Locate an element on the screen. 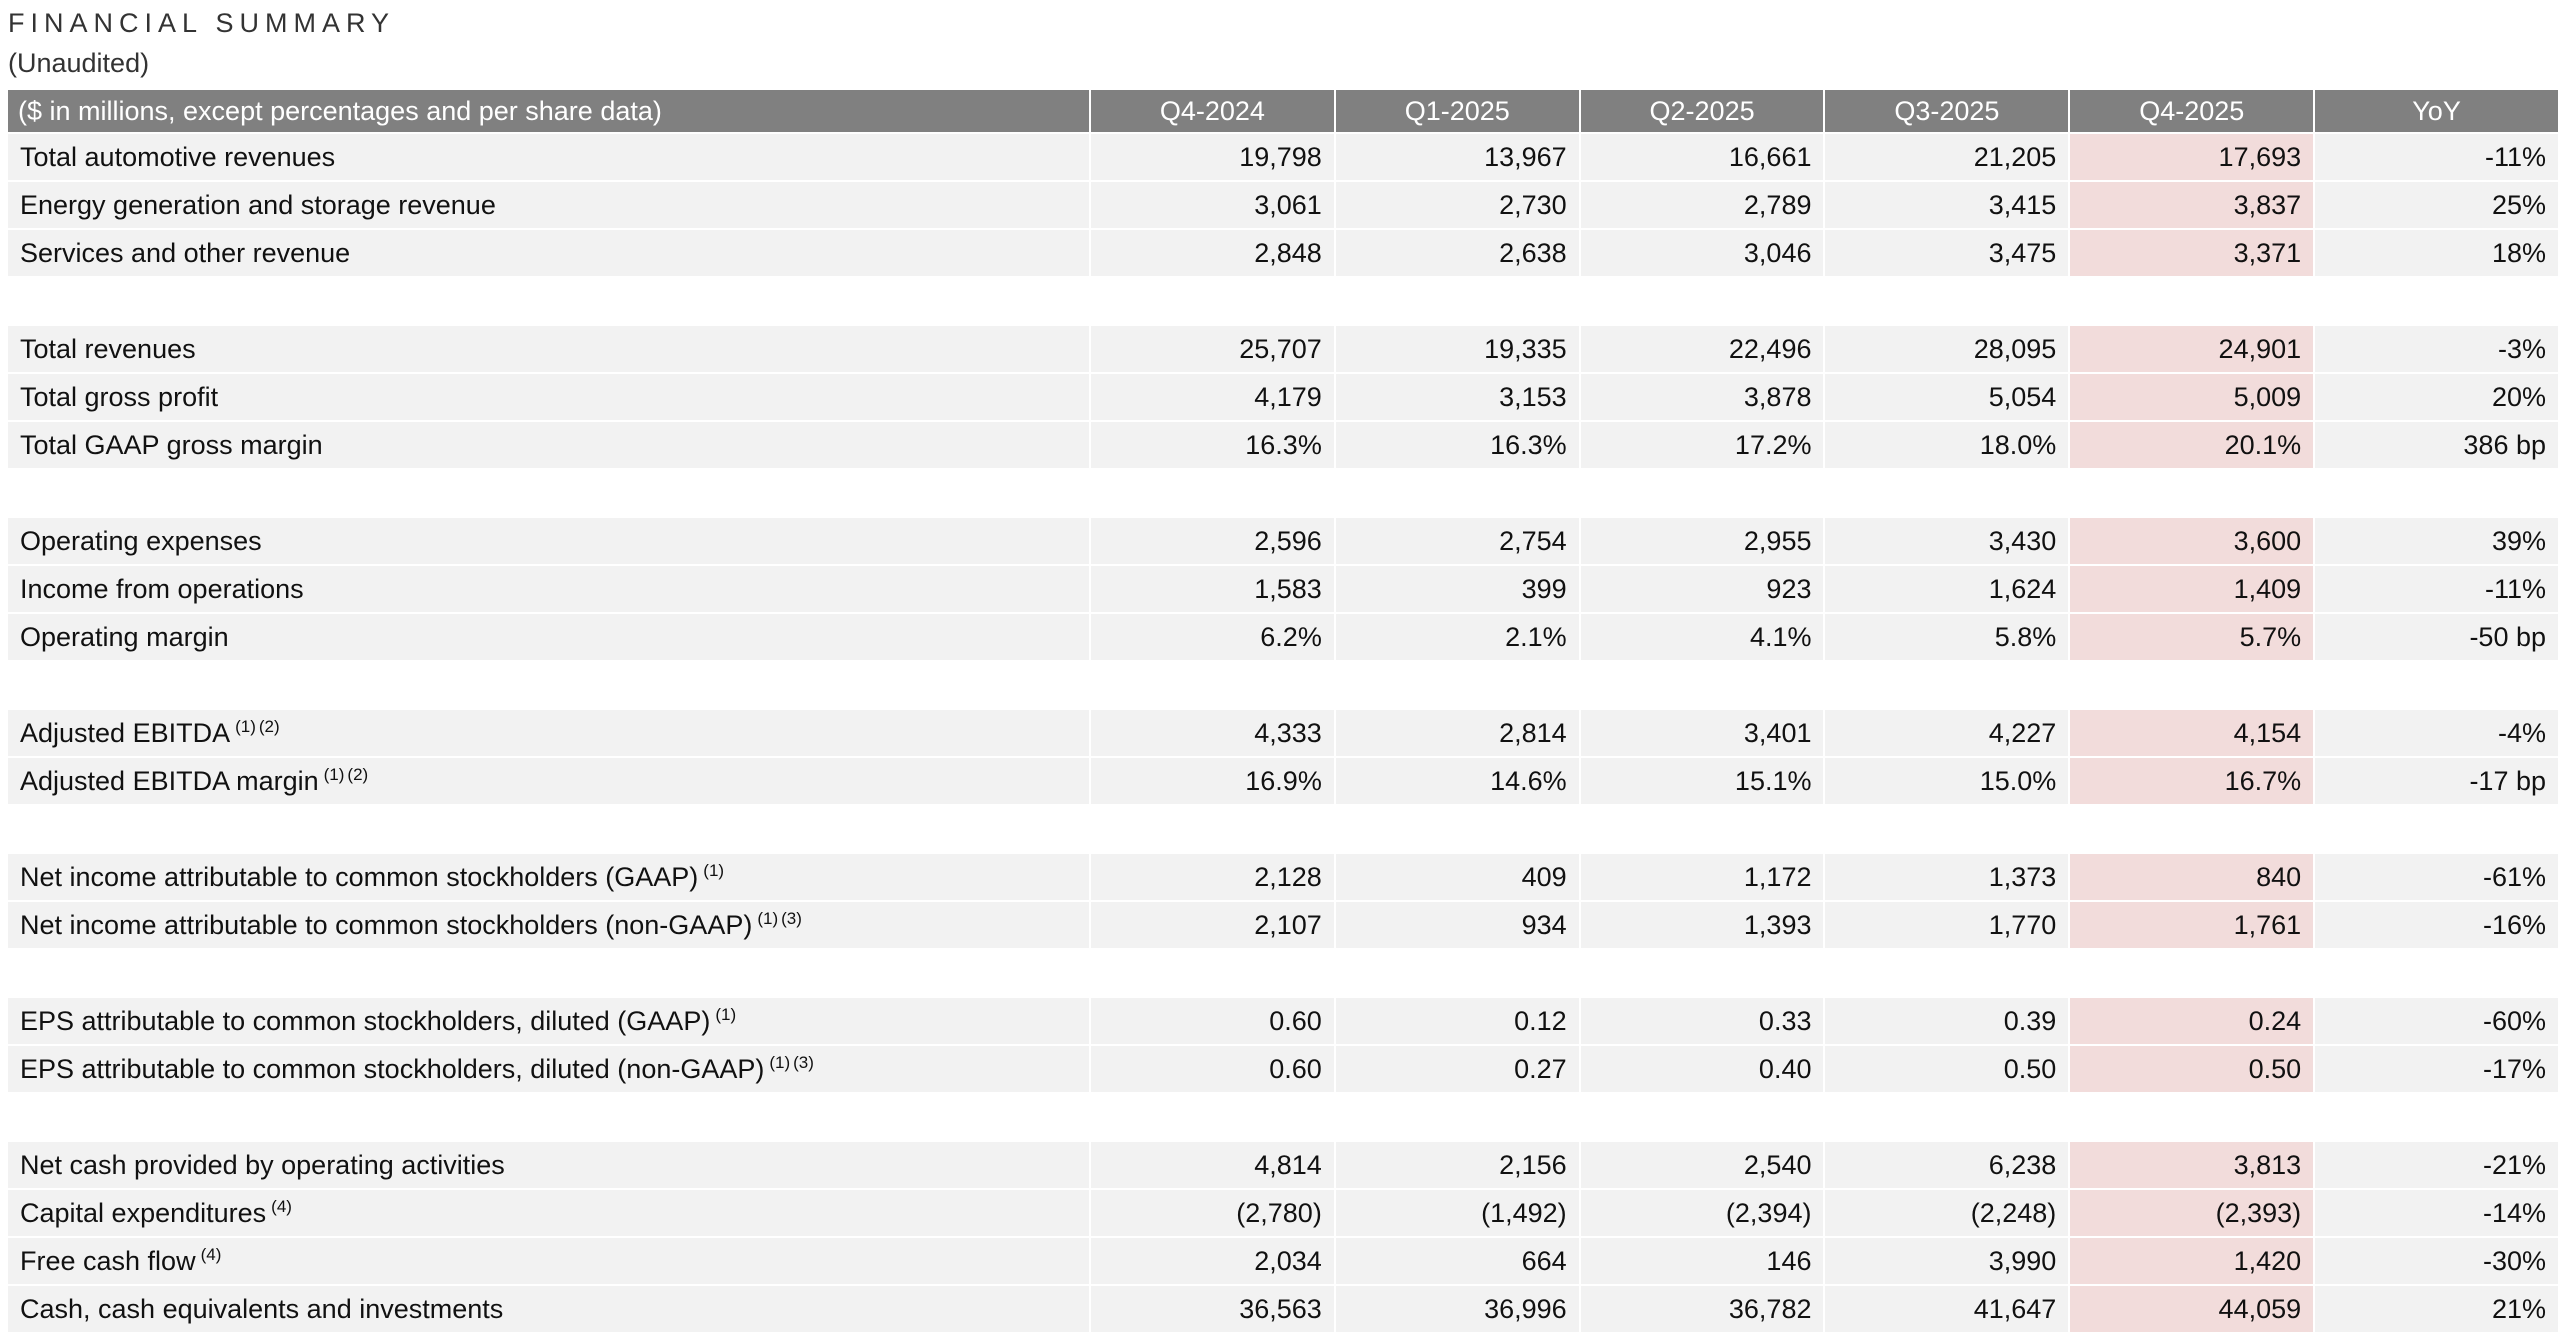 This screenshot has width=2562, height=1332. value-cell: 3,475 is located at coordinates (1947, 252).